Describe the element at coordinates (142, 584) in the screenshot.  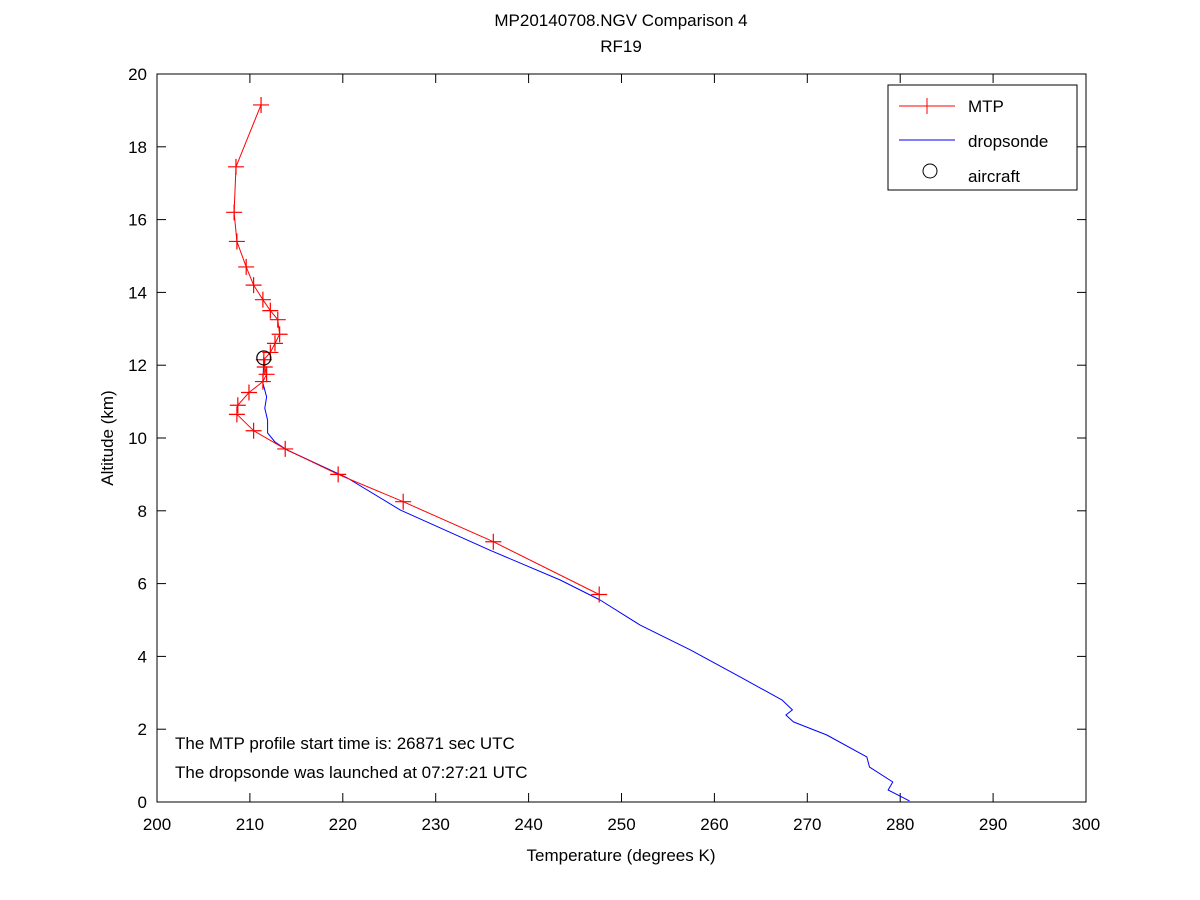
I see `y-tick-label: 6` at that location.